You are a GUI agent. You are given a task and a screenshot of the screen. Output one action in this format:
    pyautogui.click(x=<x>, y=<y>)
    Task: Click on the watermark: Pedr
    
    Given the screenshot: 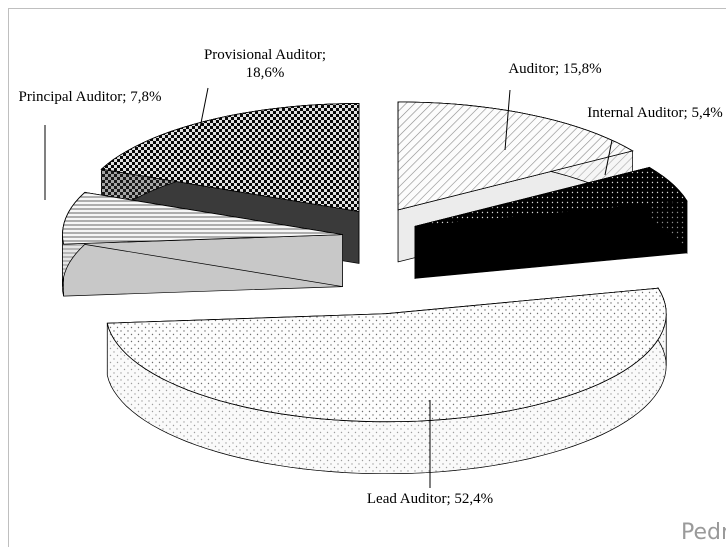 What is the action you would take?
    pyautogui.click(x=703, y=532)
    